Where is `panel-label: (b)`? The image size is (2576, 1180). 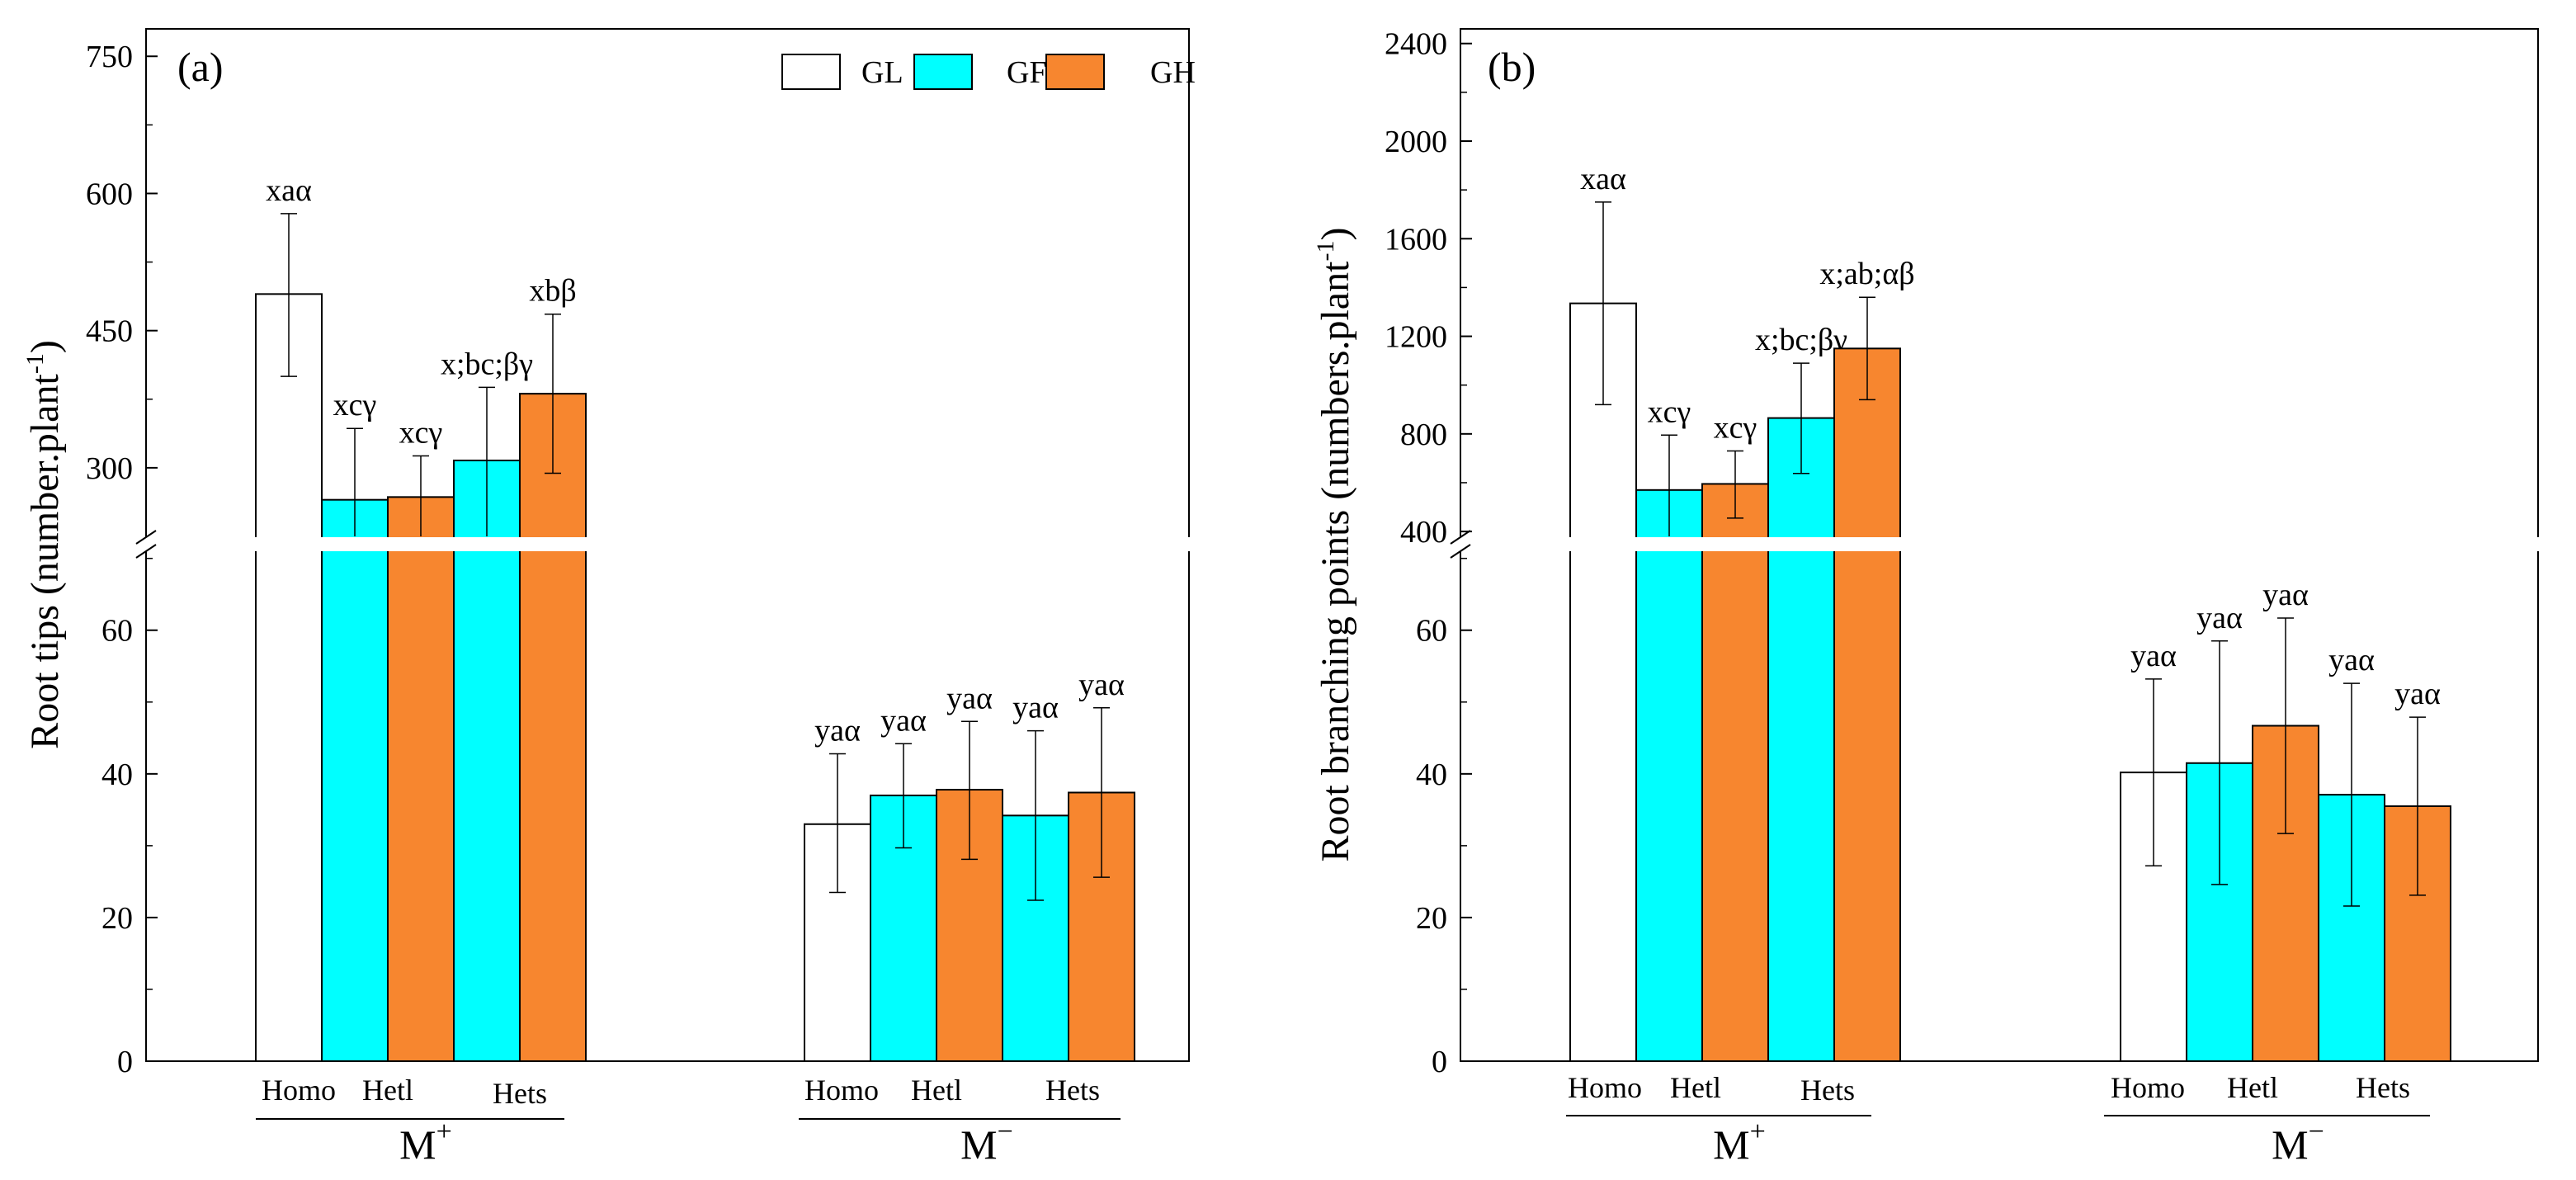 panel-label: (b) is located at coordinates (1512, 67).